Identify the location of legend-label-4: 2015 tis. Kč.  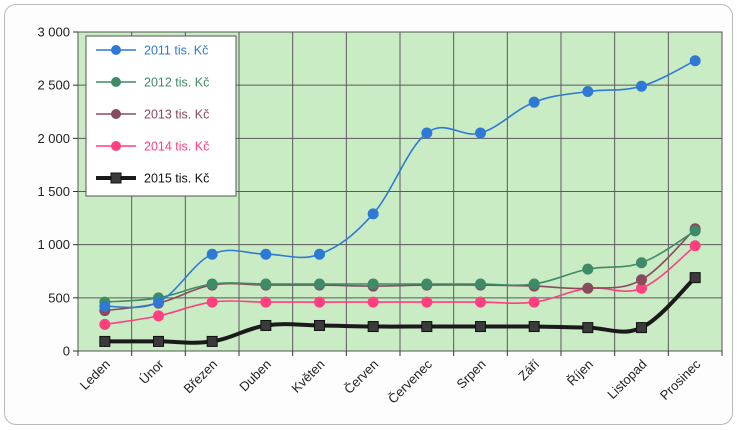
(176, 179).